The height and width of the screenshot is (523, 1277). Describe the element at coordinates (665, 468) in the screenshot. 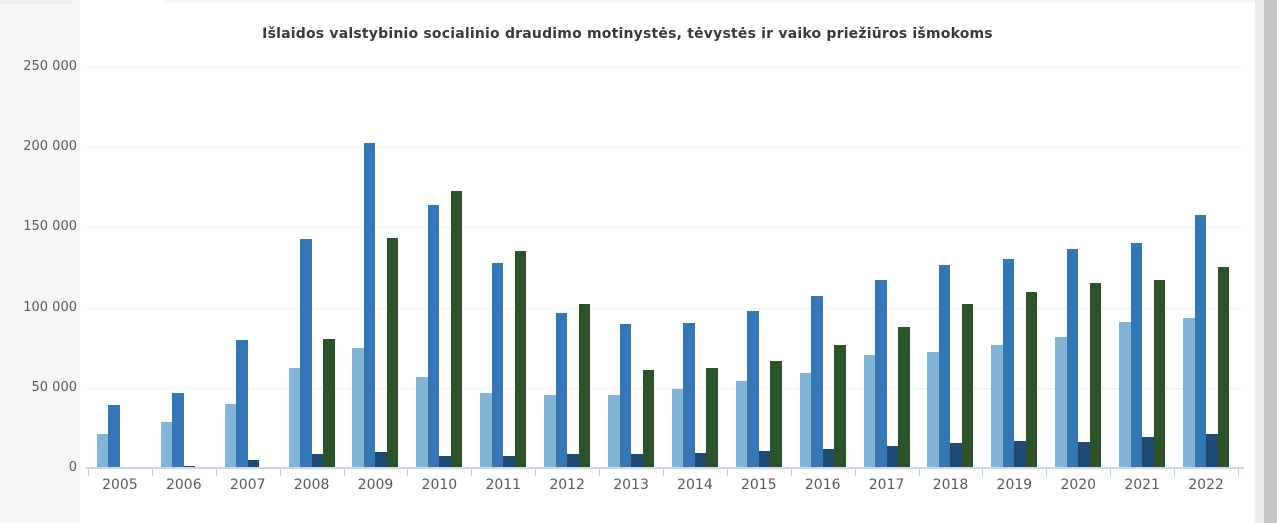

I see `x-axis-line` at that location.